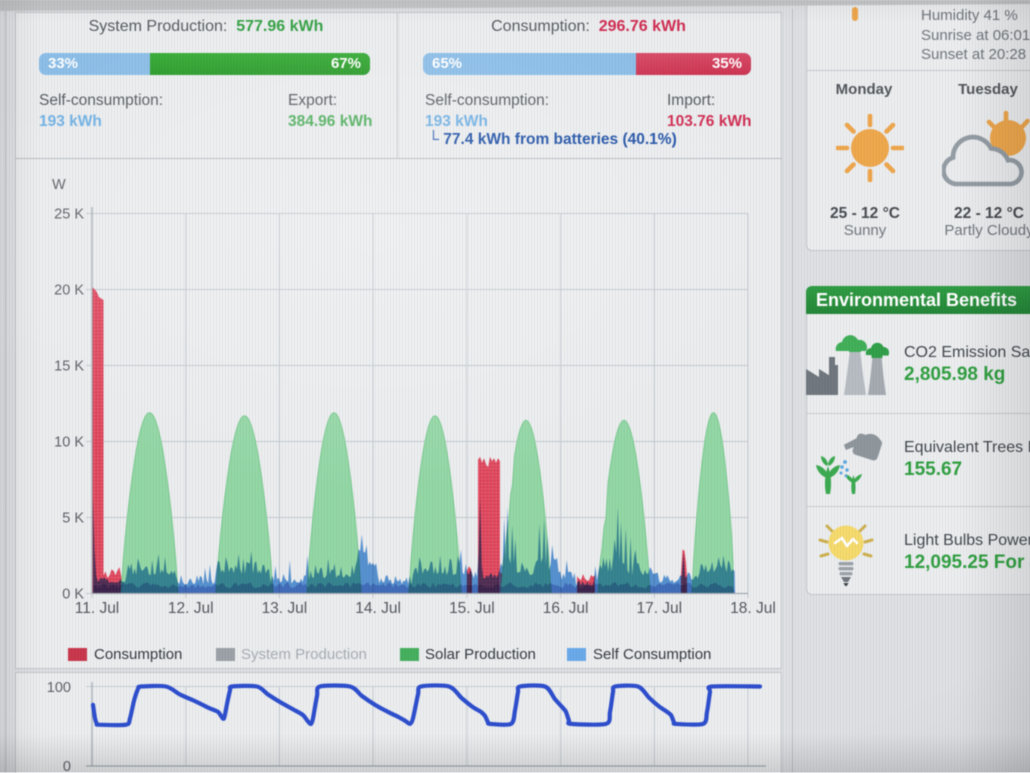 This screenshot has height=773, width=1030. I want to click on svg-text: 13. Jul, so click(285, 608).